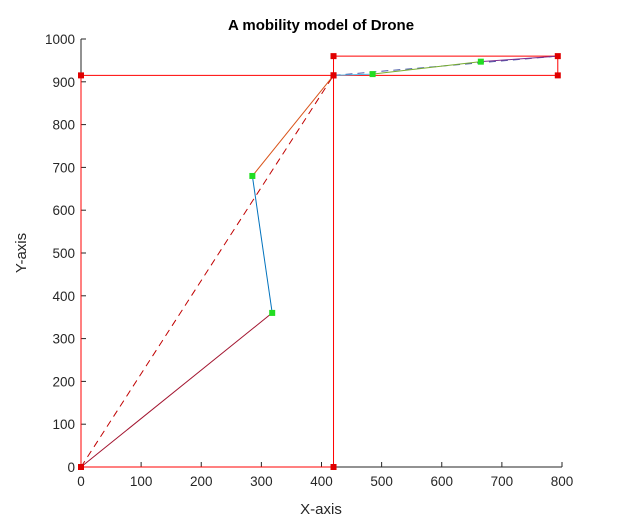  I want to click on x-tick-label: 700, so click(502, 481).